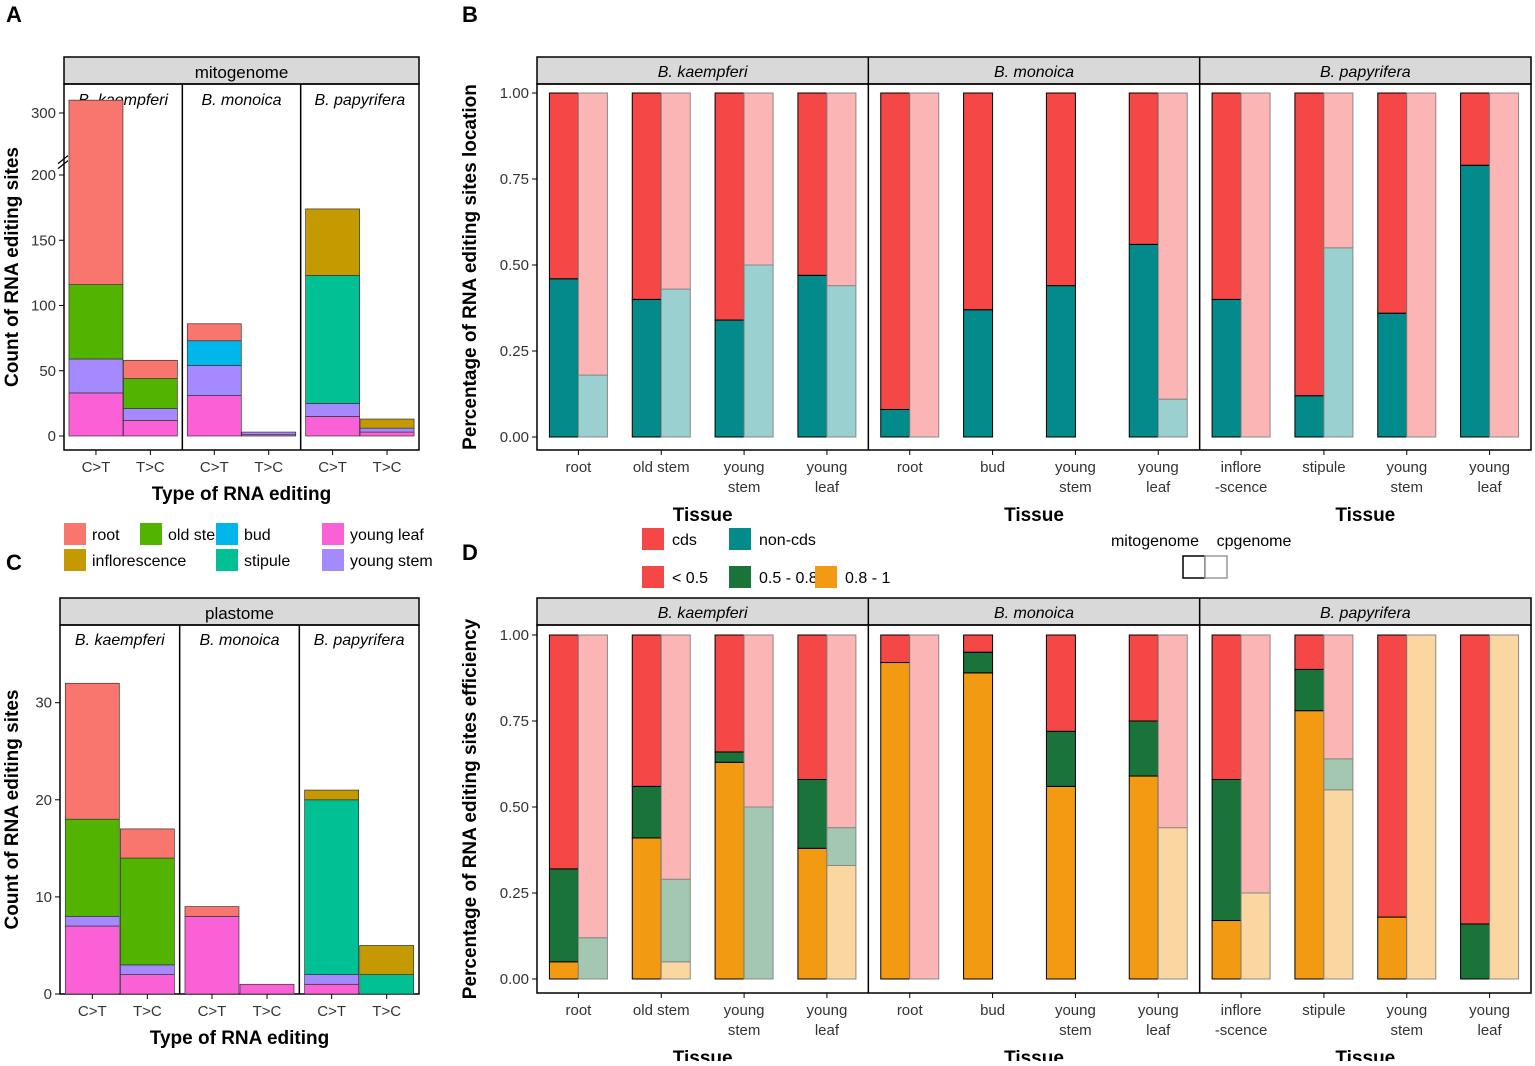 Image resolution: width=1535 pixels, height=1066 pixels. Describe the element at coordinates (703, 72) in the screenshot. I see `strip-facet-b-kaempferi: B. kaempferi` at that location.